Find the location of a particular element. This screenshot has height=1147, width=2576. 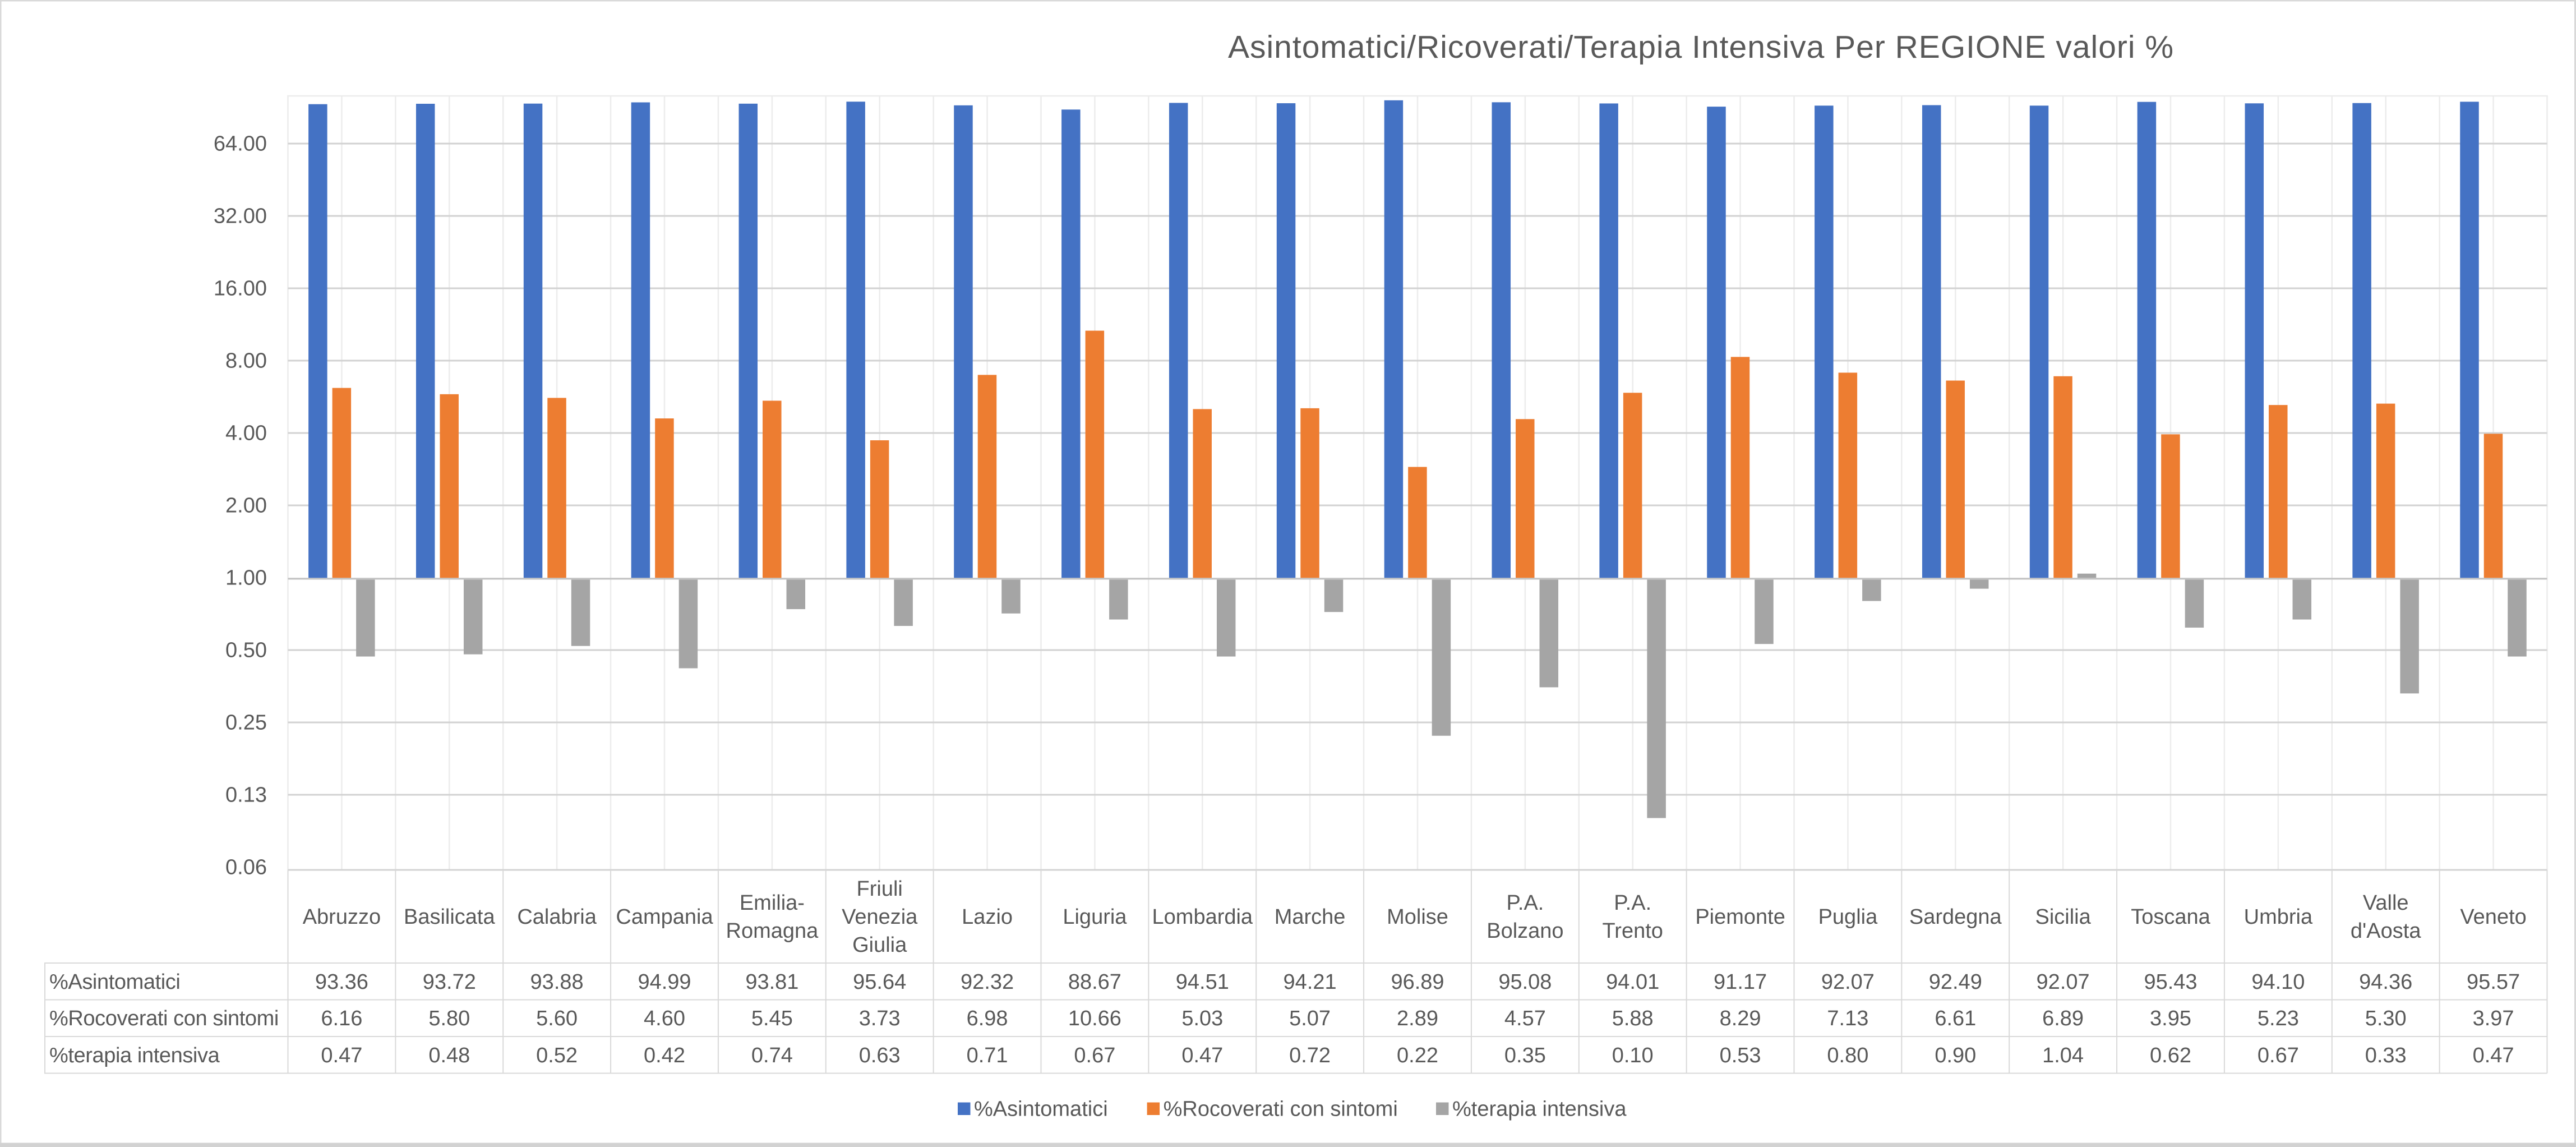

svg-text: Sicilia is located at coordinates (2063, 917).